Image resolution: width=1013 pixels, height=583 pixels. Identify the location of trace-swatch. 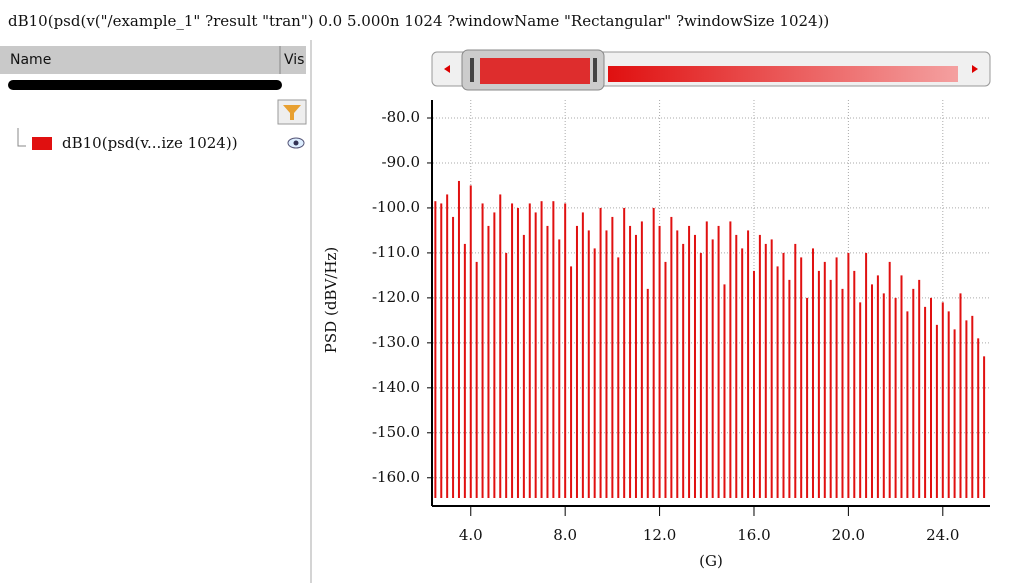
(42, 143).